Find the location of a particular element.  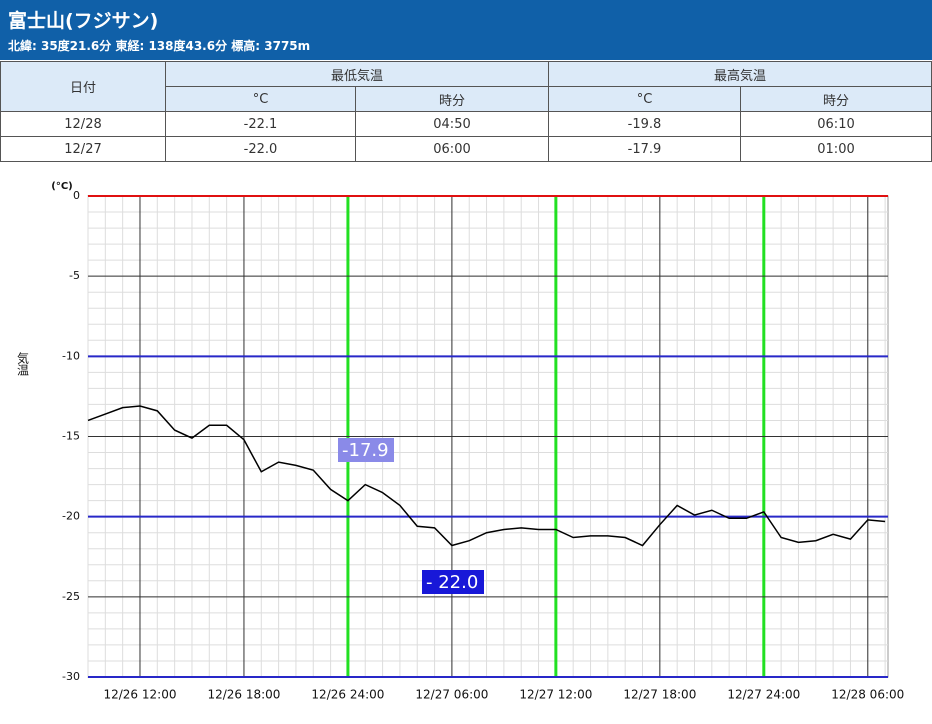

annotation: - 22.0 is located at coordinates (453, 582).